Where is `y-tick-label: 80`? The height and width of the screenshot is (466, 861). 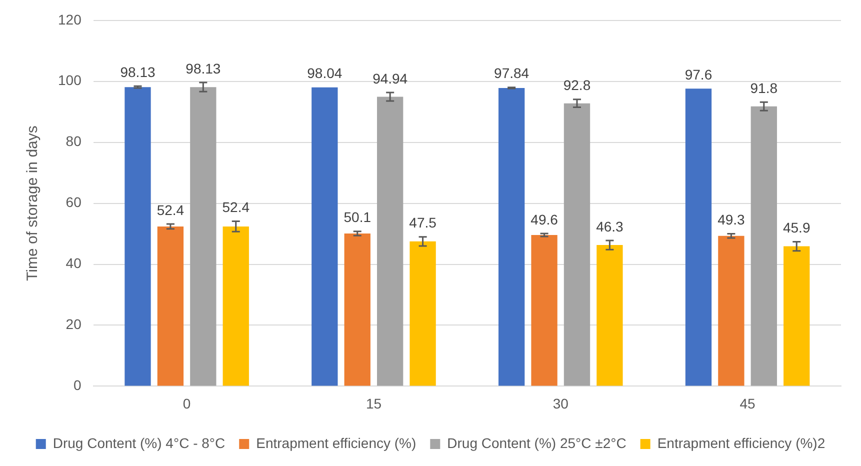
y-tick-label: 80 is located at coordinates (74, 141).